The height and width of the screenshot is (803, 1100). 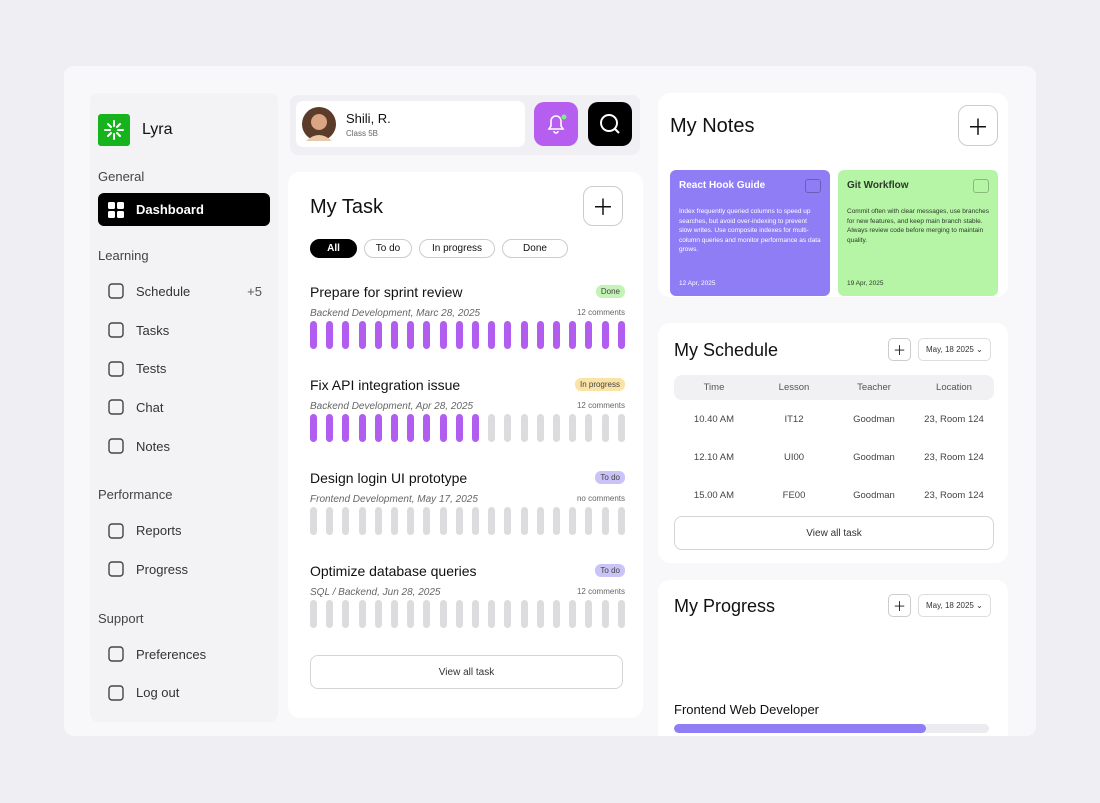 I want to click on nav-item: Tasks, so click(x=184, y=330).